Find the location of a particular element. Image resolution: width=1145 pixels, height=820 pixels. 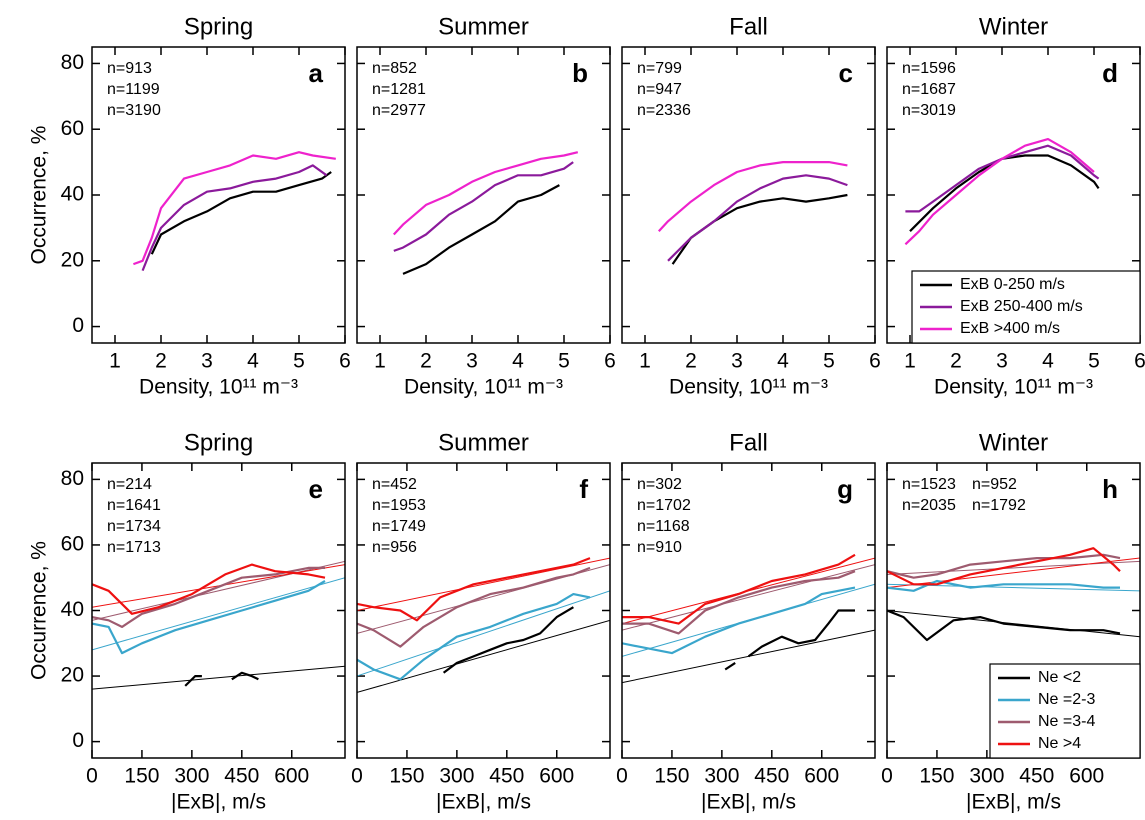

n-annotation: n=452 is located at coordinates (394, 484).